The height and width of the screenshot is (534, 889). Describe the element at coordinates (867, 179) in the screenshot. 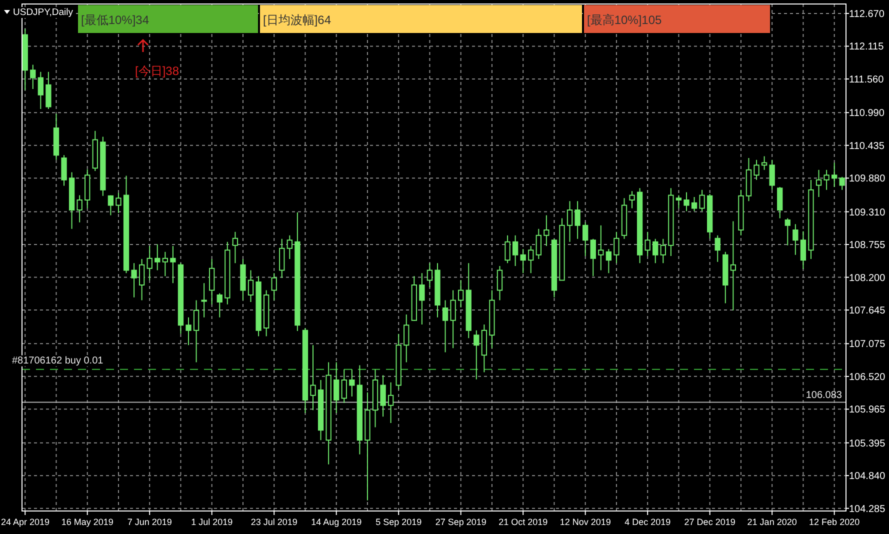

I see `y-tick-label: 109.880` at that location.